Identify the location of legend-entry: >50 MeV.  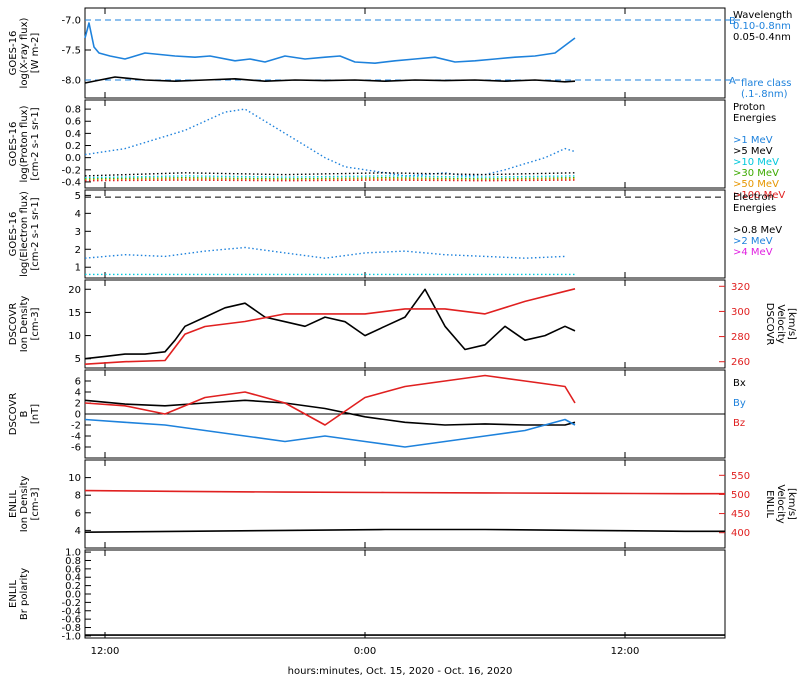
(756, 184).